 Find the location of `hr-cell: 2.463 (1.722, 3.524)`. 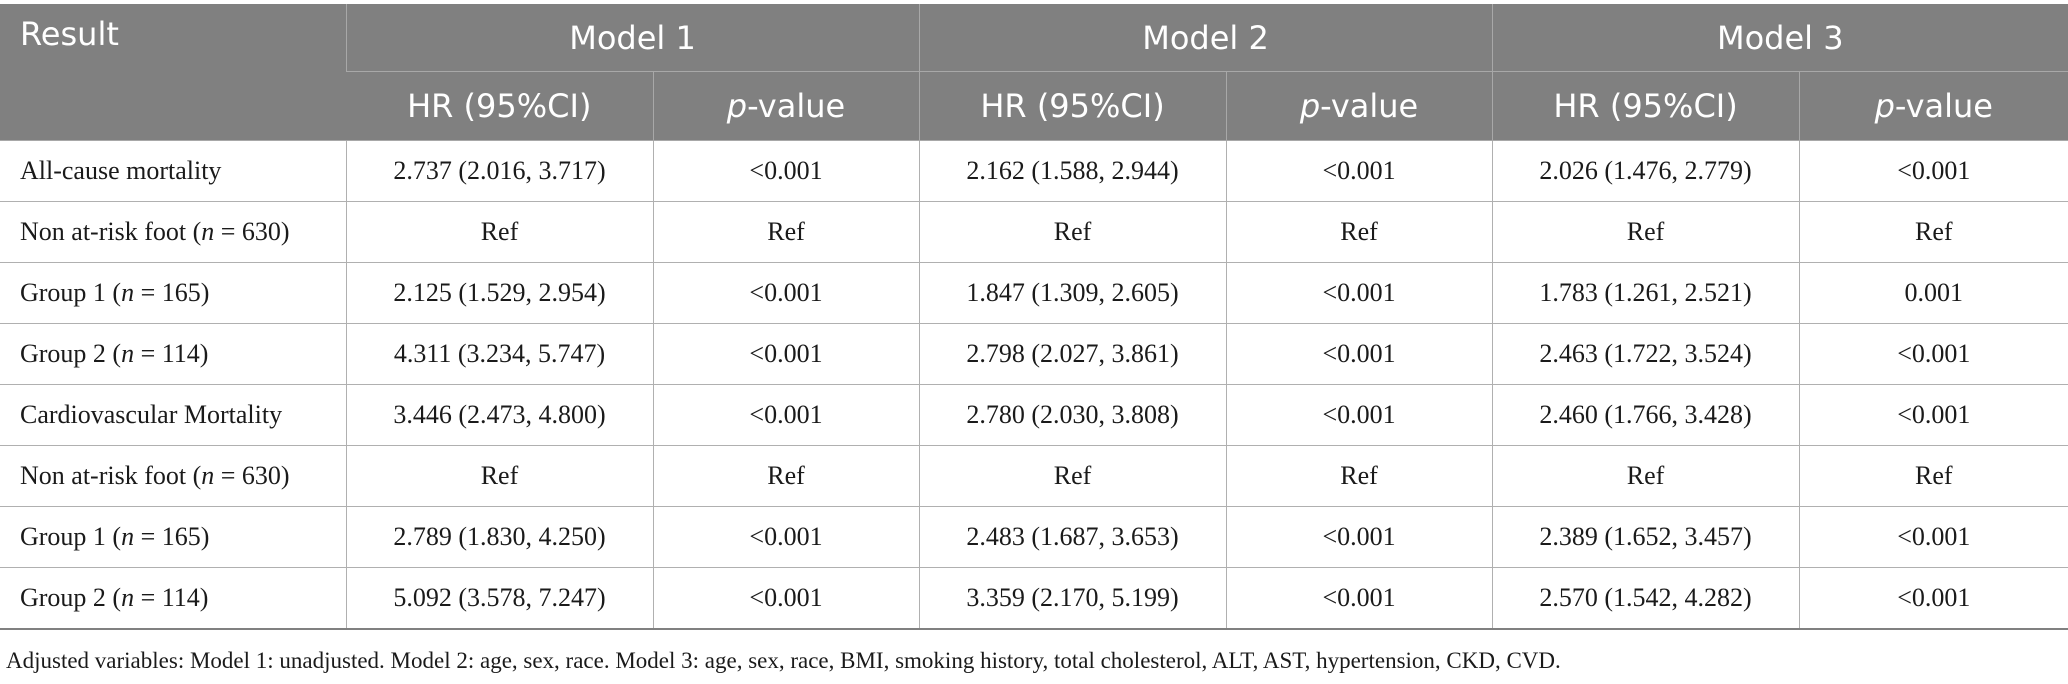

hr-cell: 2.463 (1.722, 3.524) is located at coordinates (1645, 354).